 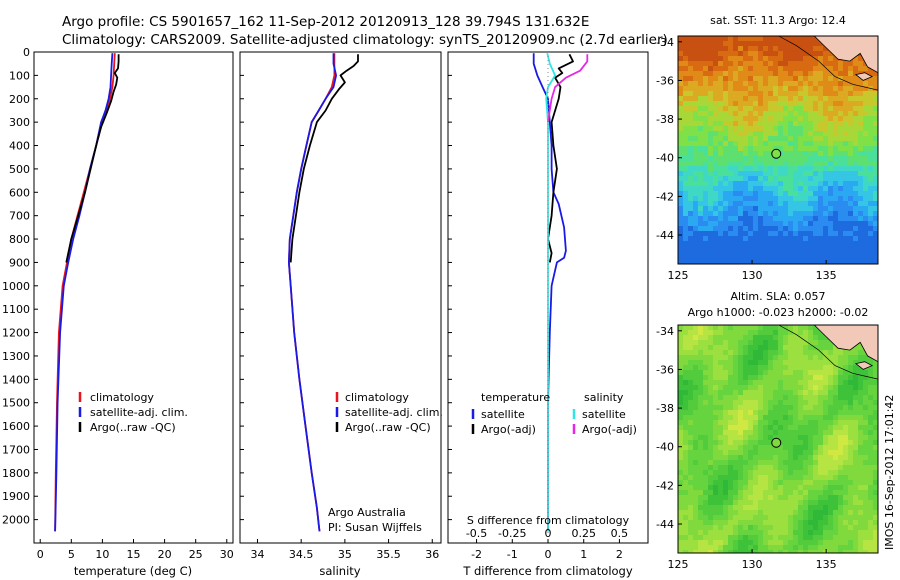 What do you see at coordinates (665, 235) in the screenshot?
I see `y-tick-label: -44` at bounding box center [665, 235].